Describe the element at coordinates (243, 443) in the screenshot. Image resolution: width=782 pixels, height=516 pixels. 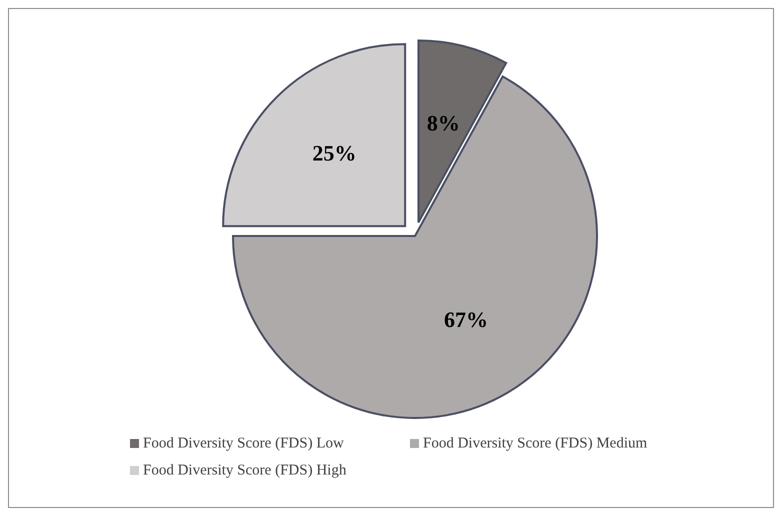
I see `legend-label: Food Diversity Score (FDS) Low` at that location.